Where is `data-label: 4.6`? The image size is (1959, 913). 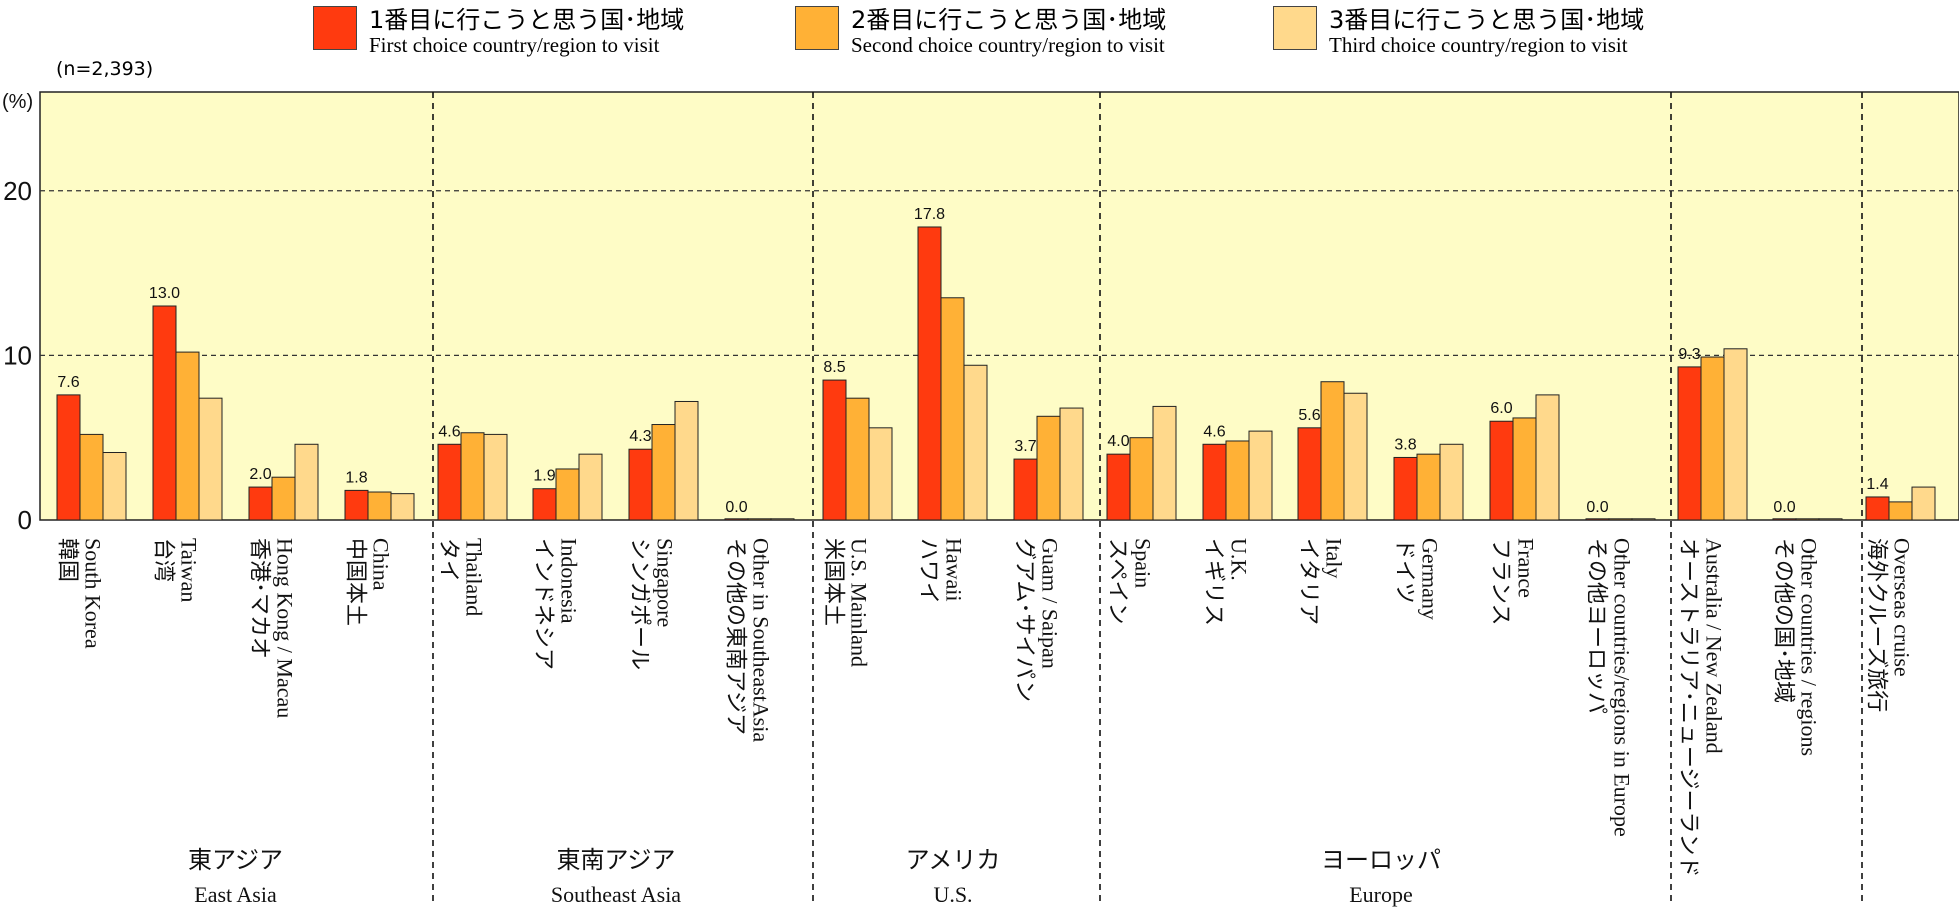 data-label: 4.6 is located at coordinates (449, 431).